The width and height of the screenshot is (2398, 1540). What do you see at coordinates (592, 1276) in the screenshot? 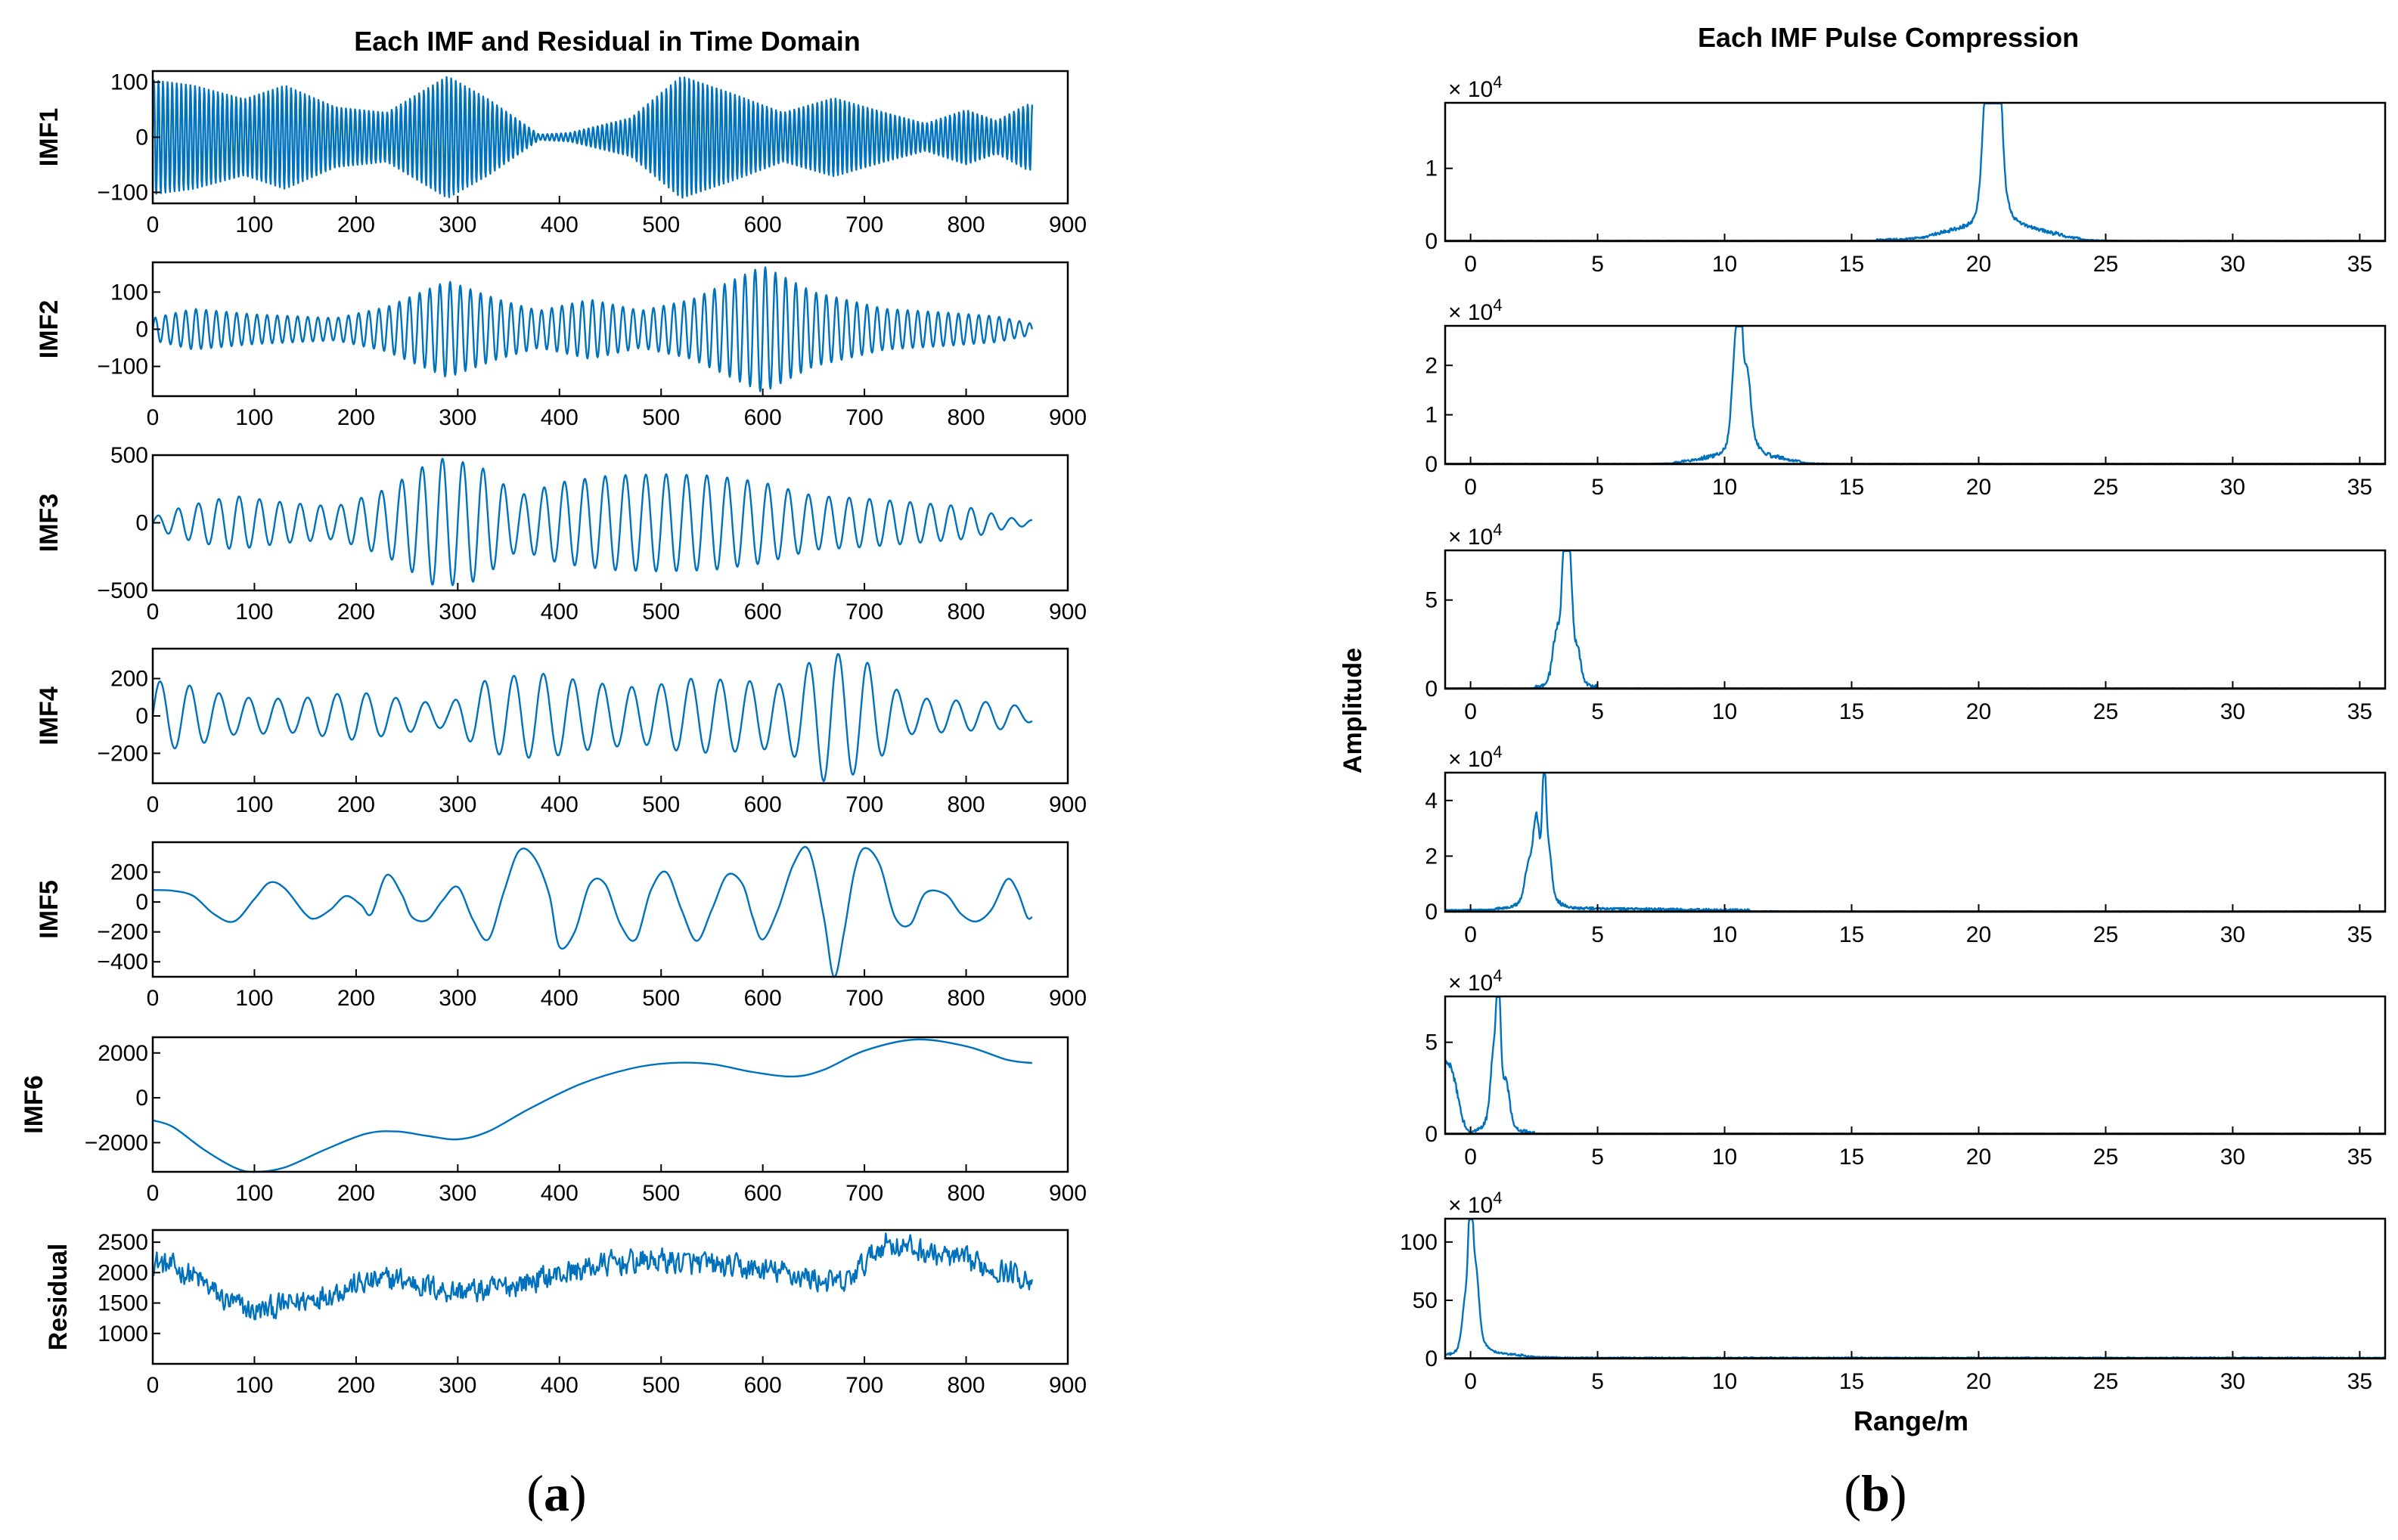
I see `residual-trace-line` at bounding box center [592, 1276].